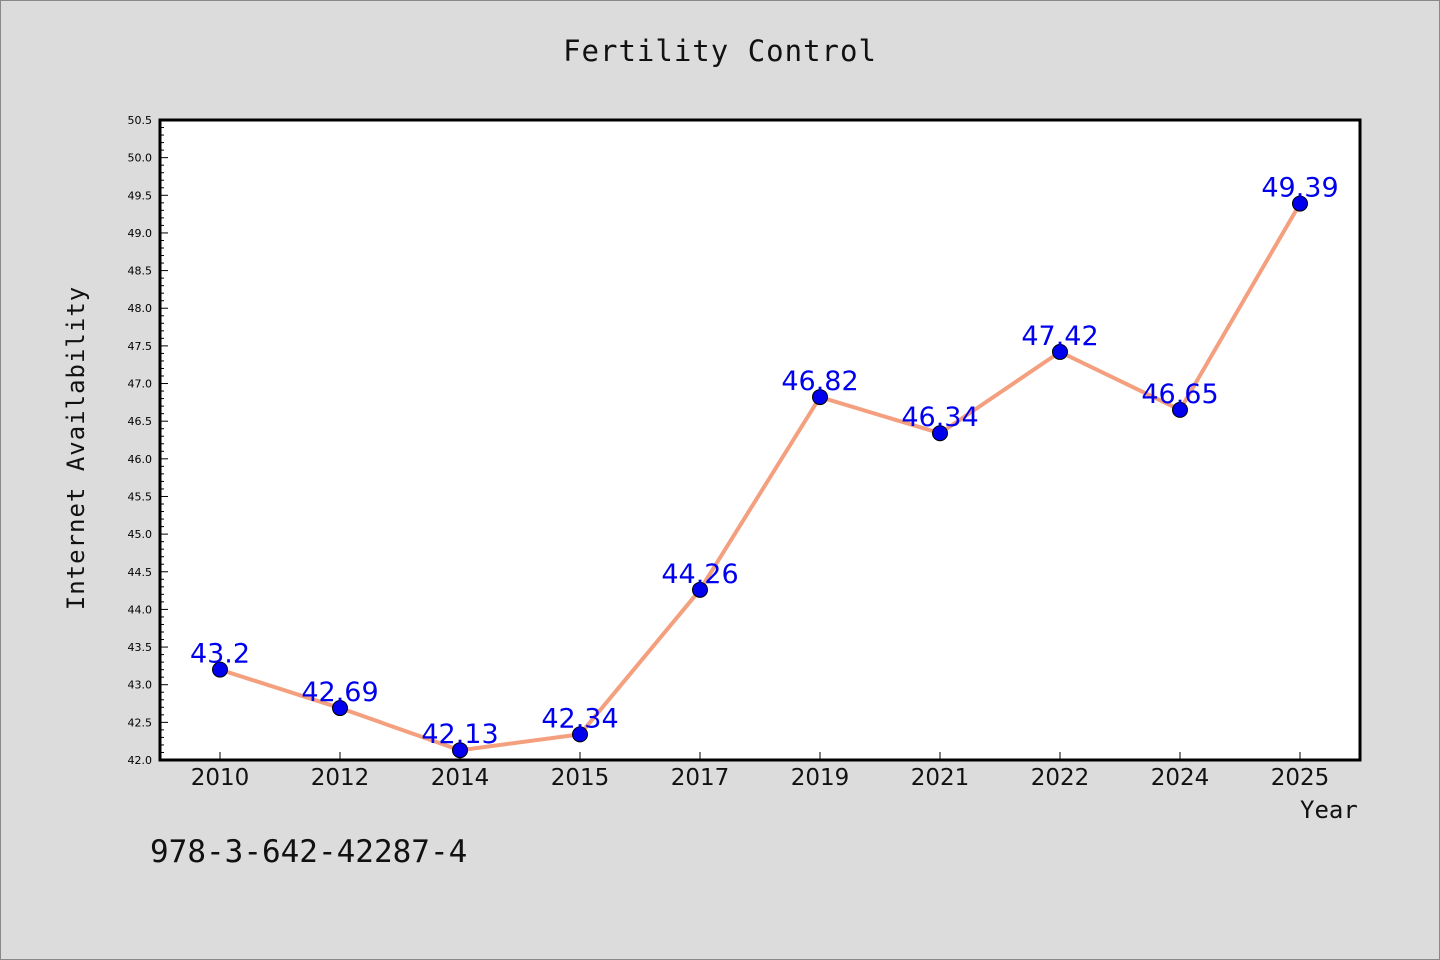 This screenshot has height=960, width=1440. What do you see at coordinates (699, 574) in the screenshot?
I see `data-label: 44.26` at bounding box center [699, 574].